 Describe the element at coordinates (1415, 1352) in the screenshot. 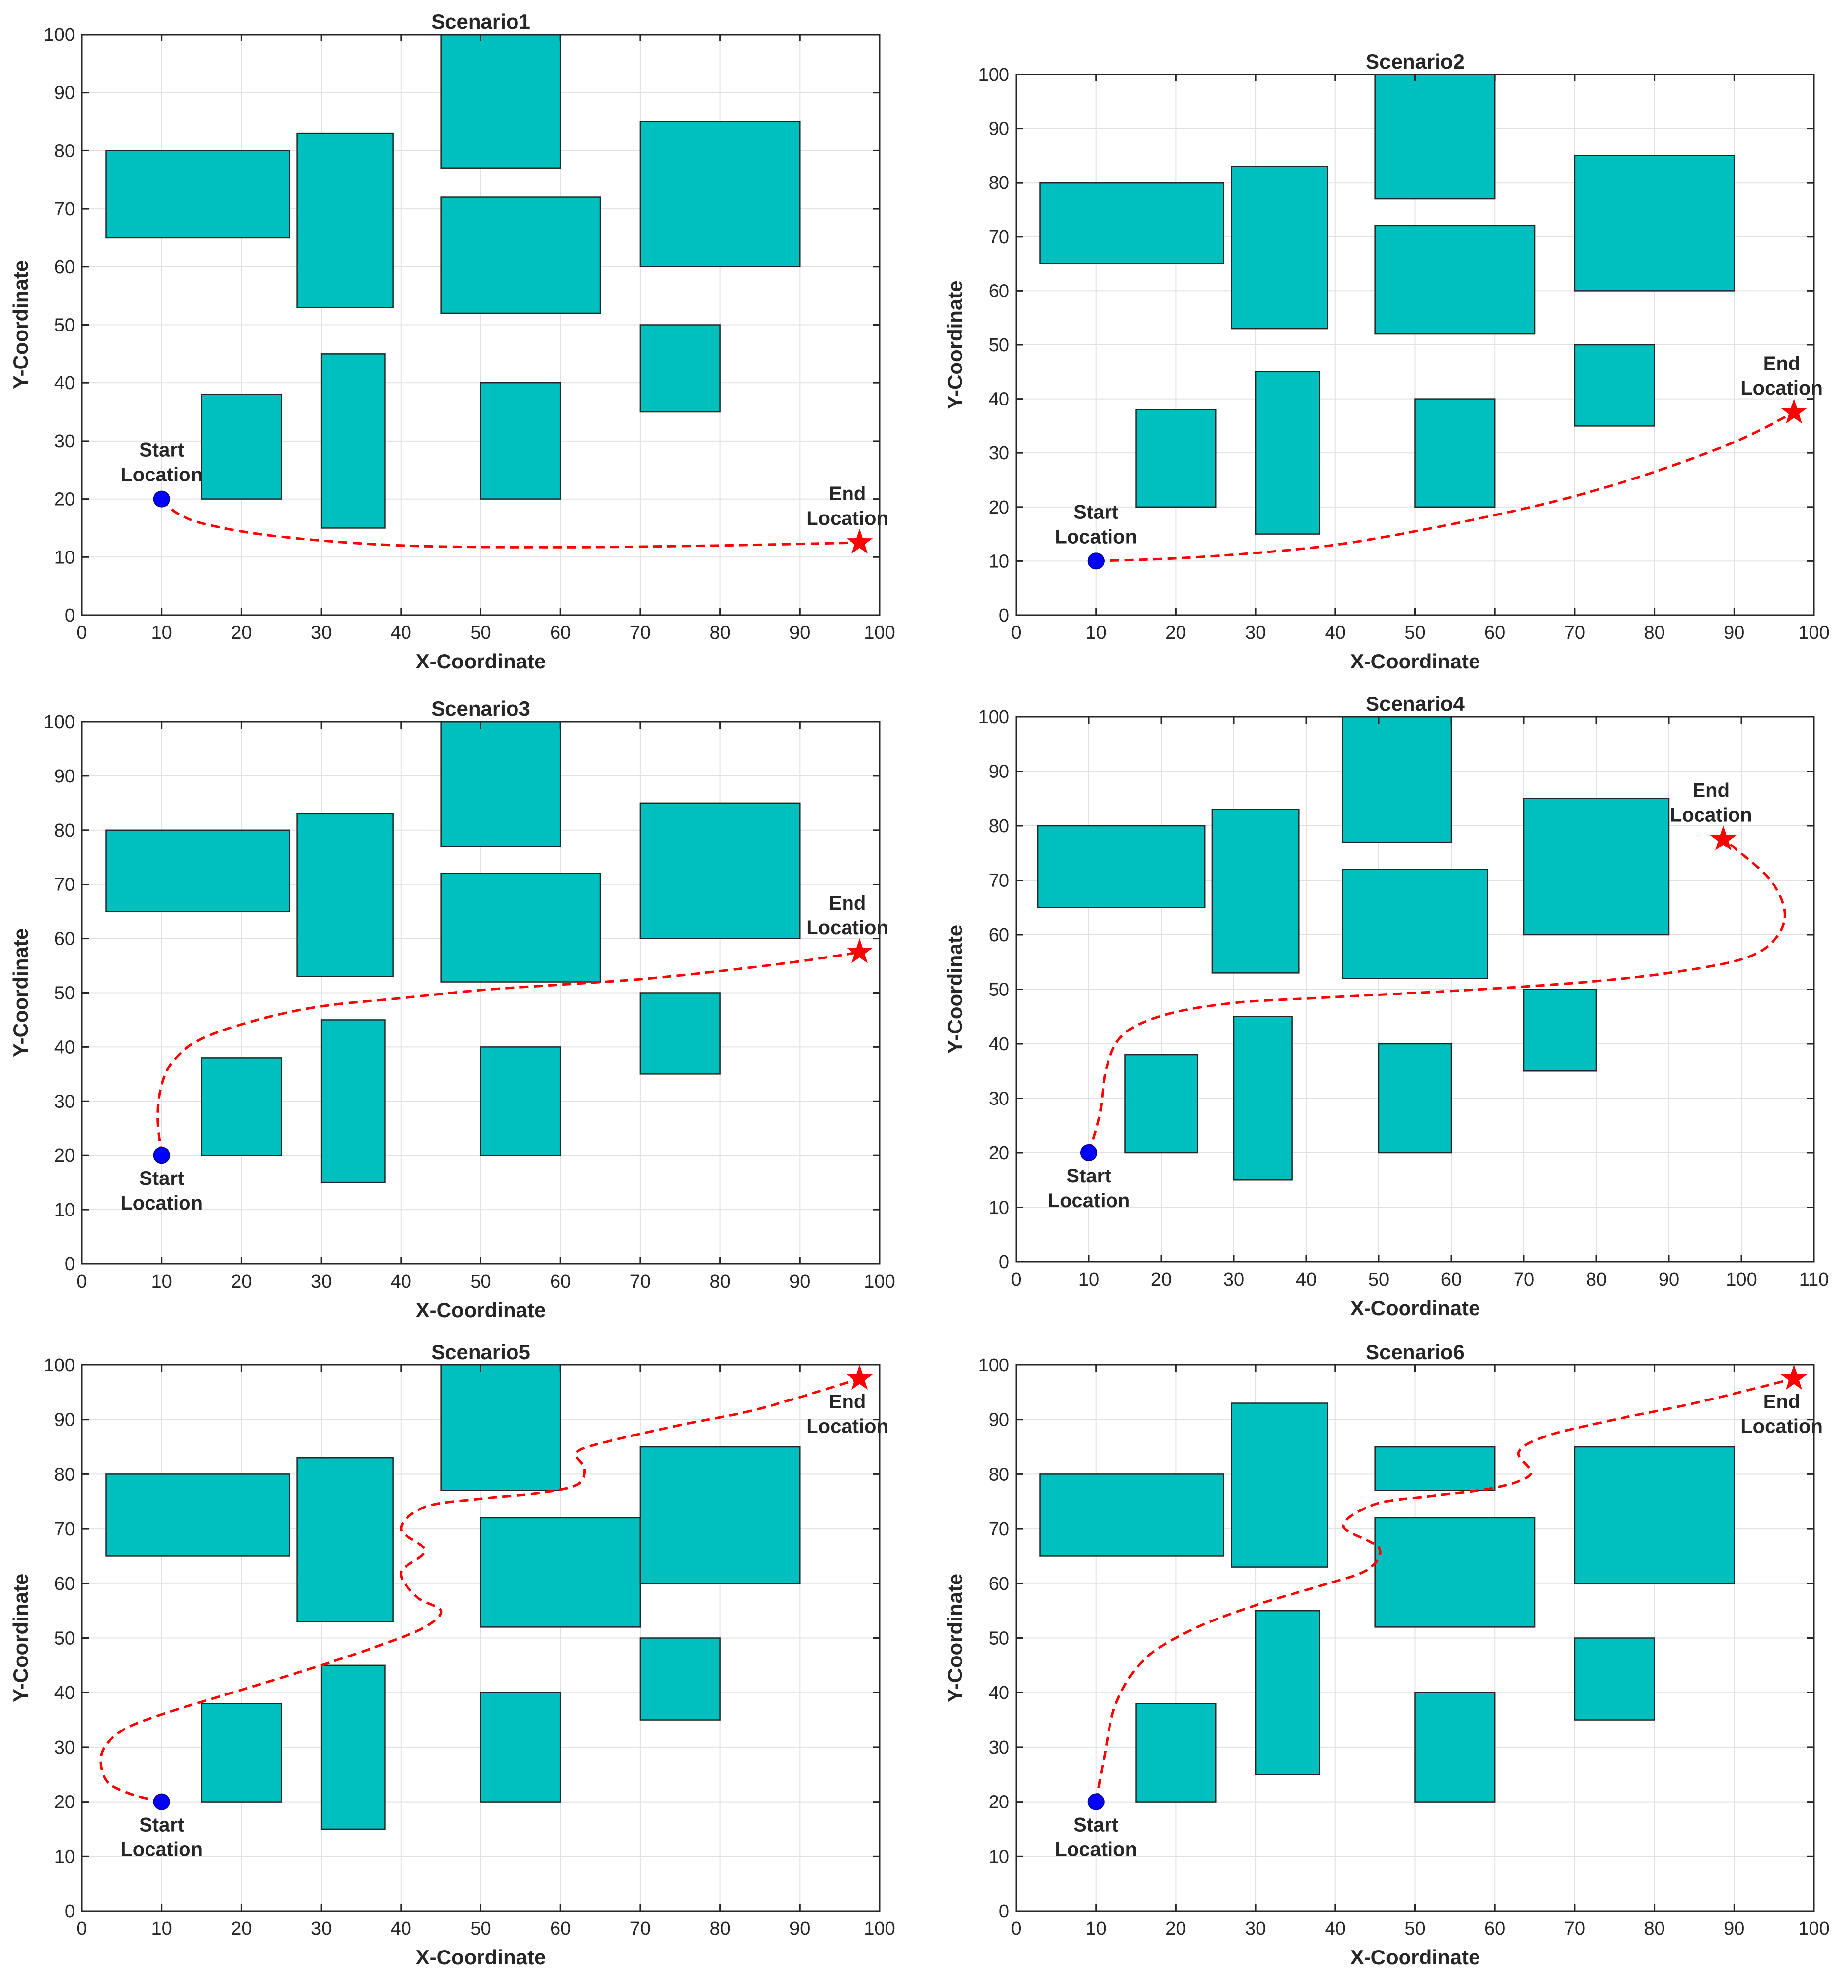

I see `chart-title: Scenario6` at that location.